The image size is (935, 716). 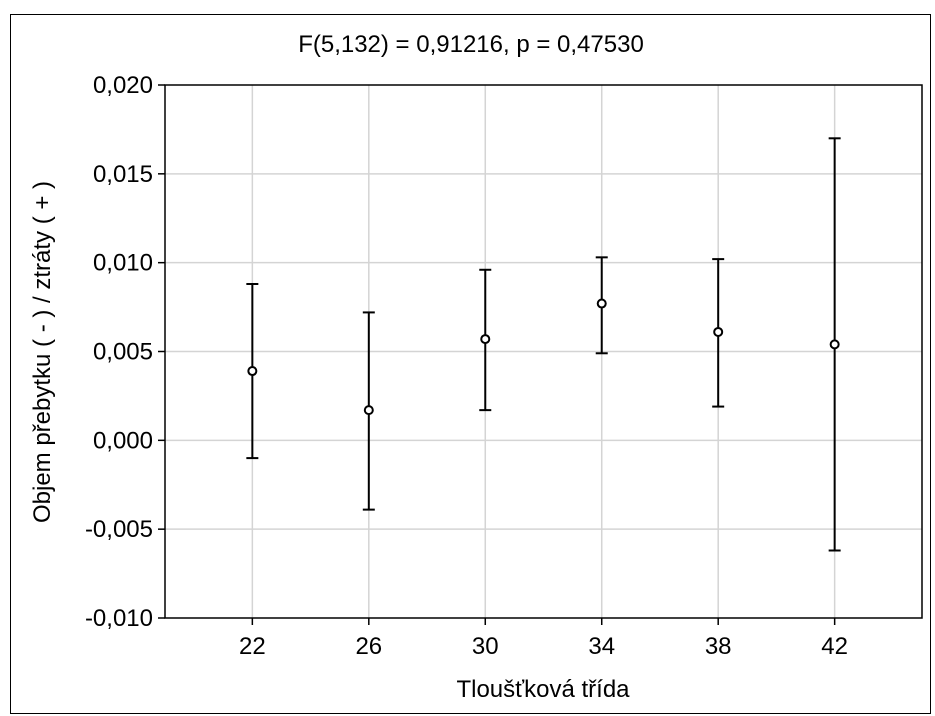 What do you see at coordinates (471, 44) in the screenshot?
I see `chart-title: F(5,132) = 0,91216, p = 0,47530` at bounding box center [471, 44].